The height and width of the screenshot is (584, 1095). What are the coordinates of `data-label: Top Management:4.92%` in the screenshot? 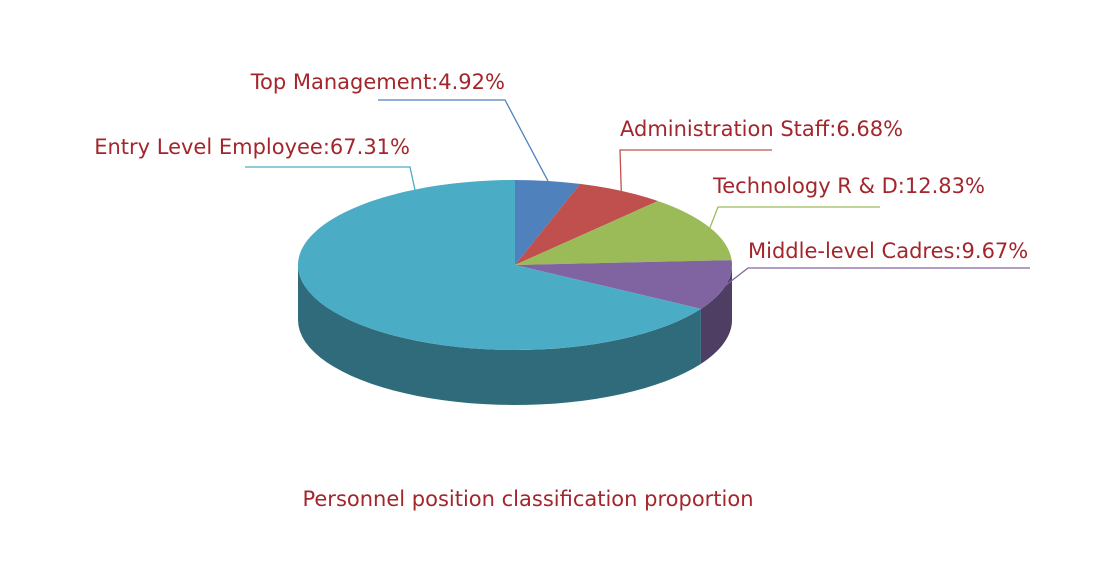 It's located at (377, 82).